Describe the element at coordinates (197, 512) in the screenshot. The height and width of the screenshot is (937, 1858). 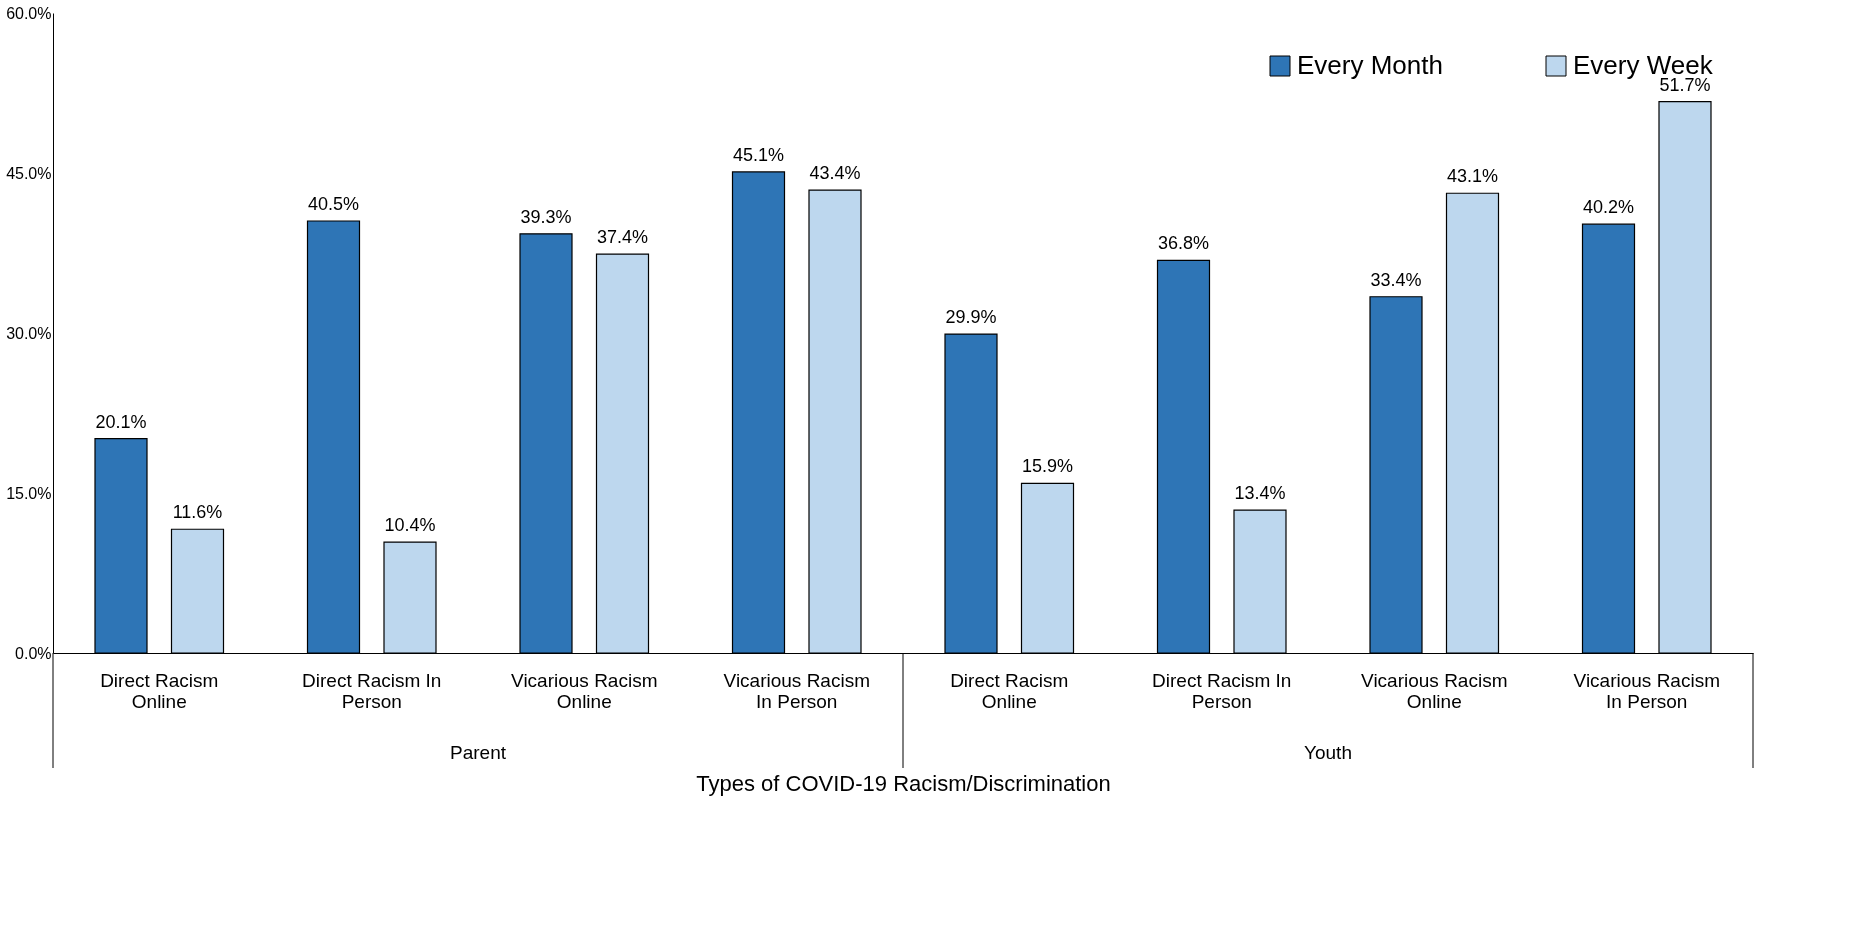
I see `data-label: 11.6%` at that location.